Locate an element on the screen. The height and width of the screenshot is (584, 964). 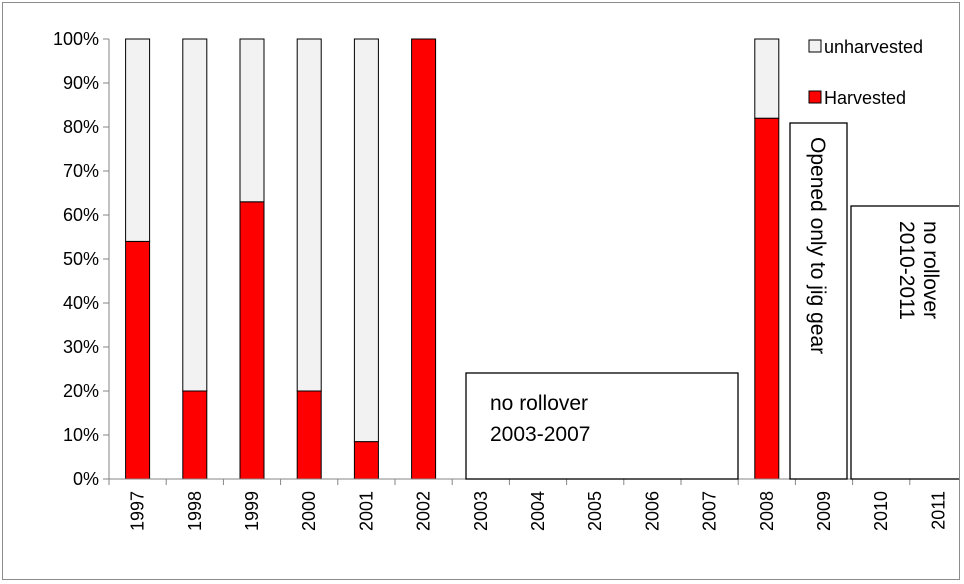
bar-harvested-1997 is located at coordinates (138, 360).